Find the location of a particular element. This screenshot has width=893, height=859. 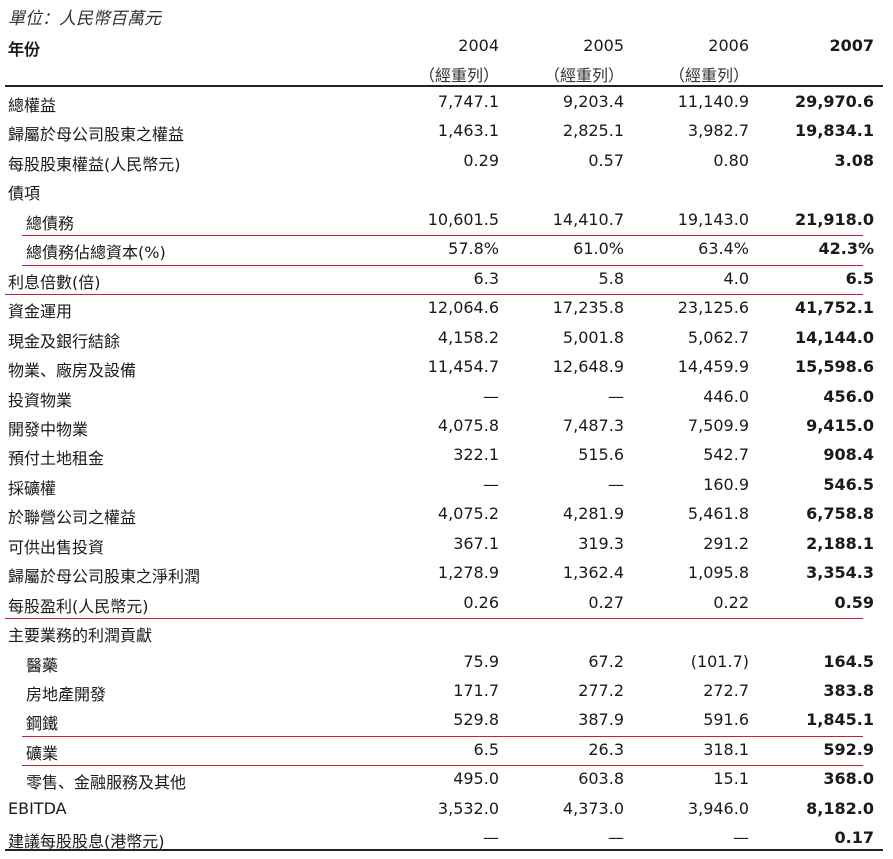

cell-2005: 603.8 is located at coordinates (601, 779).